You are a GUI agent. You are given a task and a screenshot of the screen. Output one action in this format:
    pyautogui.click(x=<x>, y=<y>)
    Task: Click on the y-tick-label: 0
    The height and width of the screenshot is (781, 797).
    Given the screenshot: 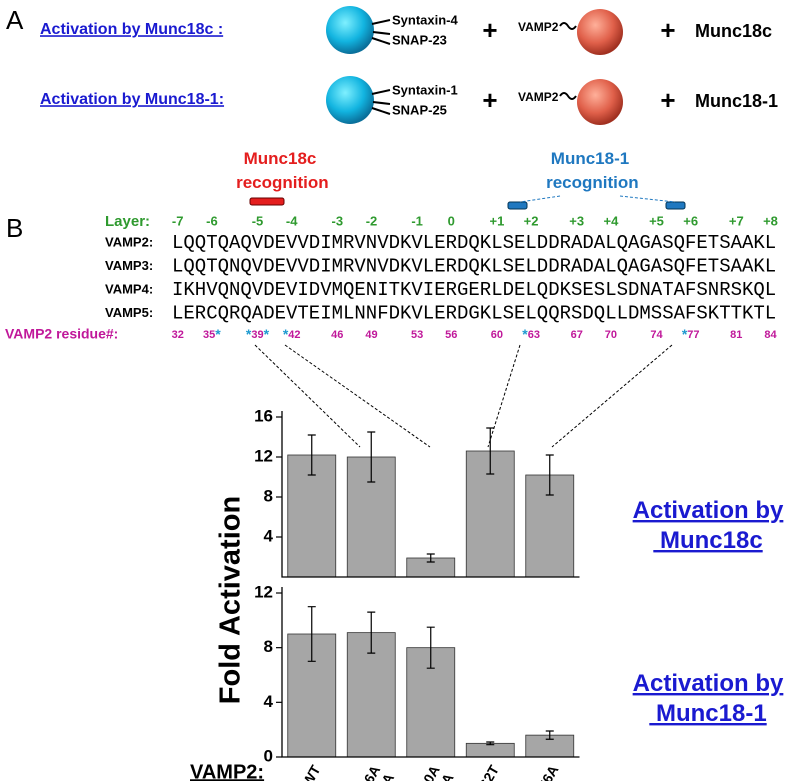 What is the action you would take?
    pyautogui.click(x=268, y=755)
    